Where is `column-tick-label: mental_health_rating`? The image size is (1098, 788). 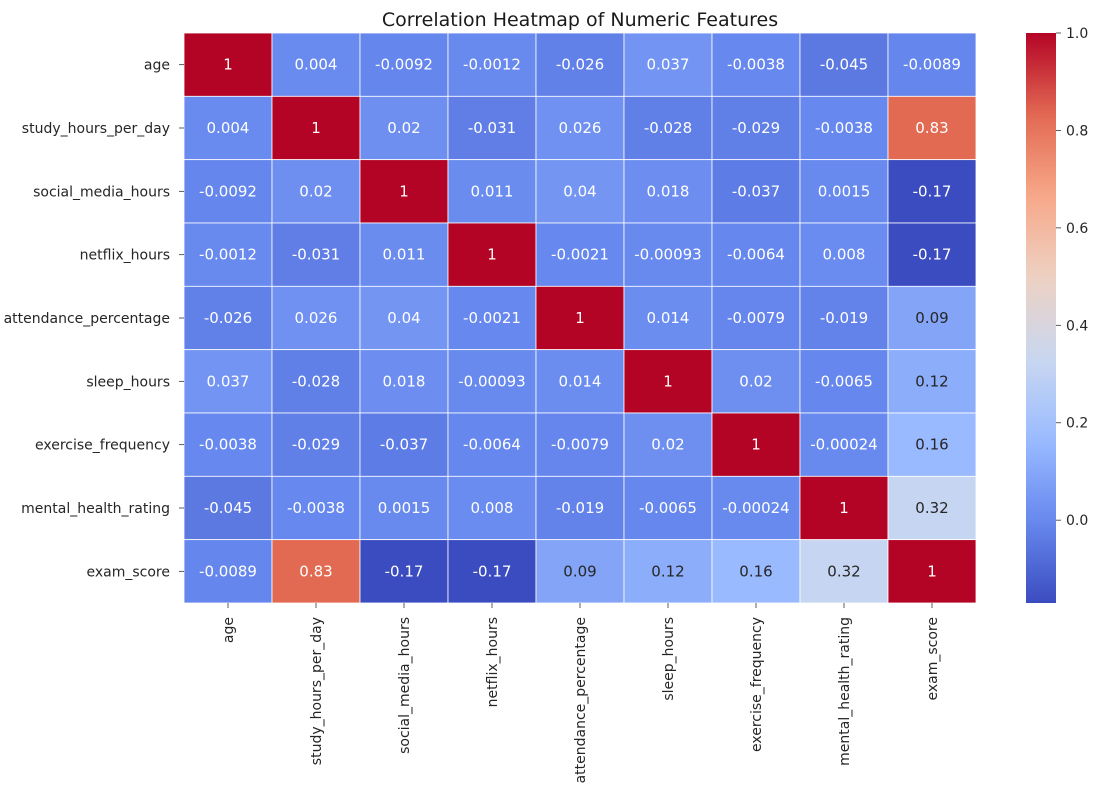 column-tick-label: mental_health_rating is located at coordinates (845, 691).